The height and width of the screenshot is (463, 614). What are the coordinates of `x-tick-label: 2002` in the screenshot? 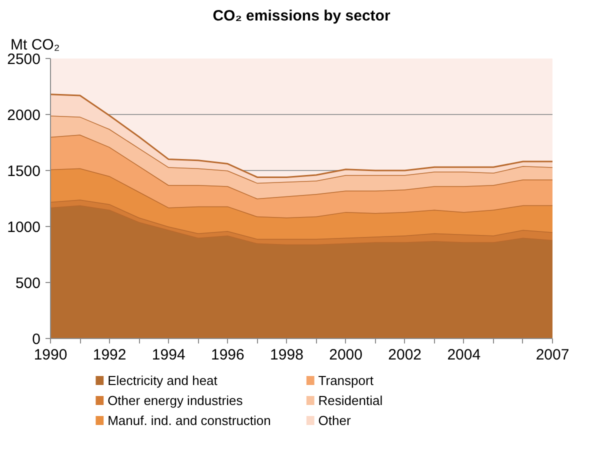 It's located at (405, 355).